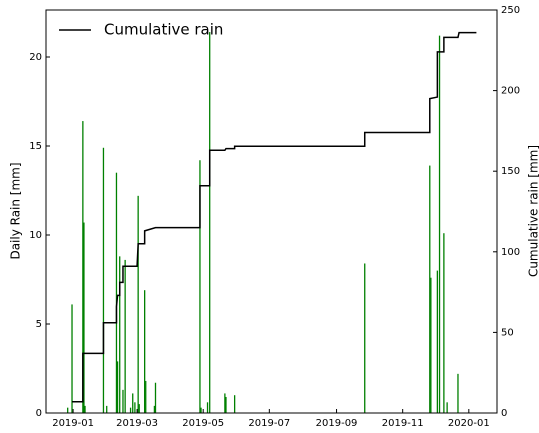 The image size is (539, 433). What do you see at coordinates (510, 252) in the screenshot?
I see `y2-tick-label: 100` at bounding box center [510, 252].